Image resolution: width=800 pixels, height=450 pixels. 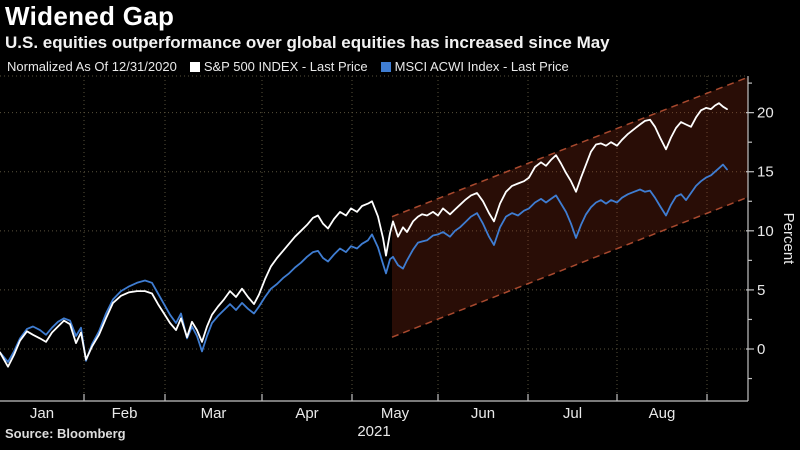 I want to click on legend-item-sp500: S&P 500 INDEX - Last Price, so click(x=278, y=66).